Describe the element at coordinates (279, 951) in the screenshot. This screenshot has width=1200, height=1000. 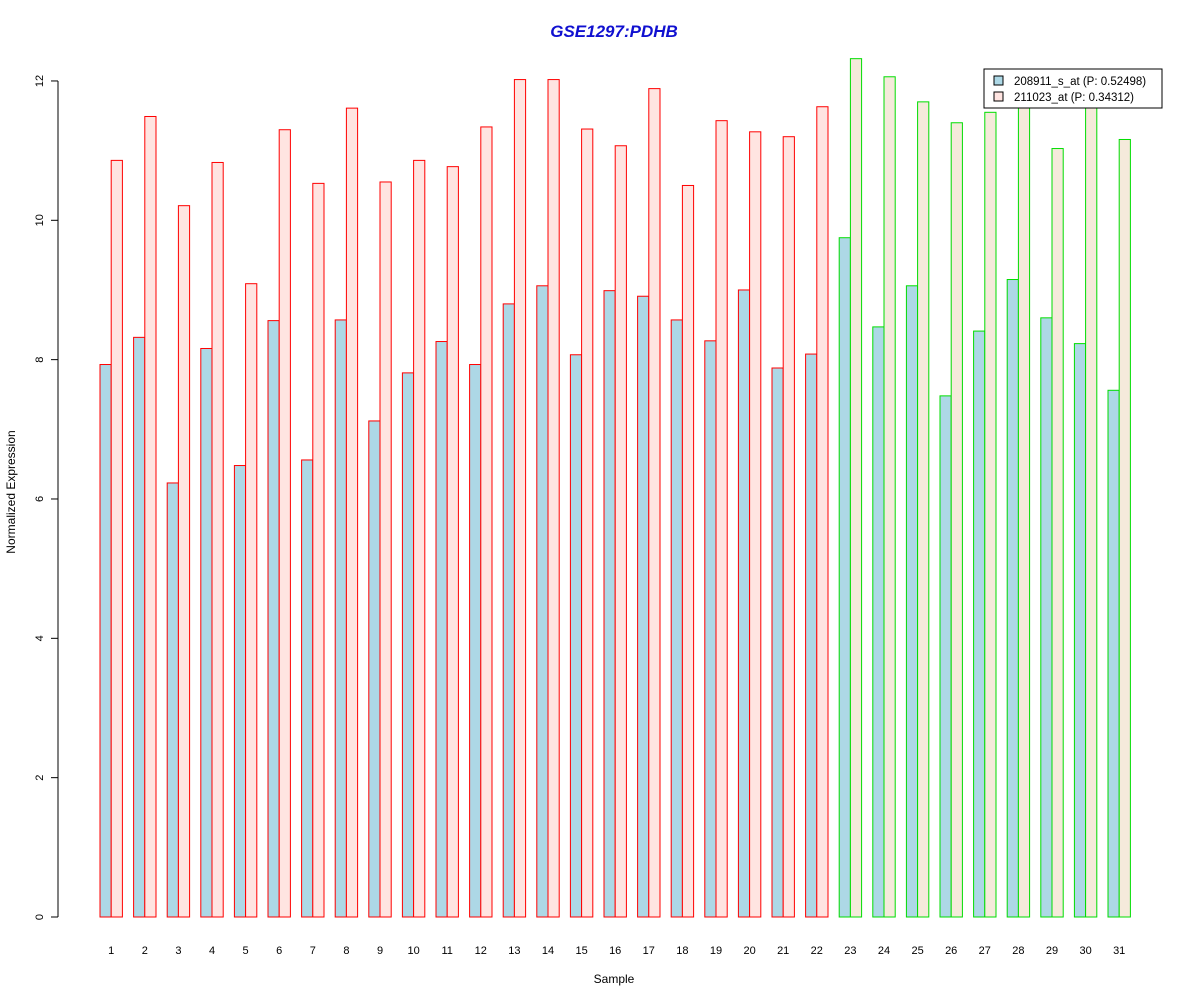
I see `x-tick-label-6: 6` at that location.